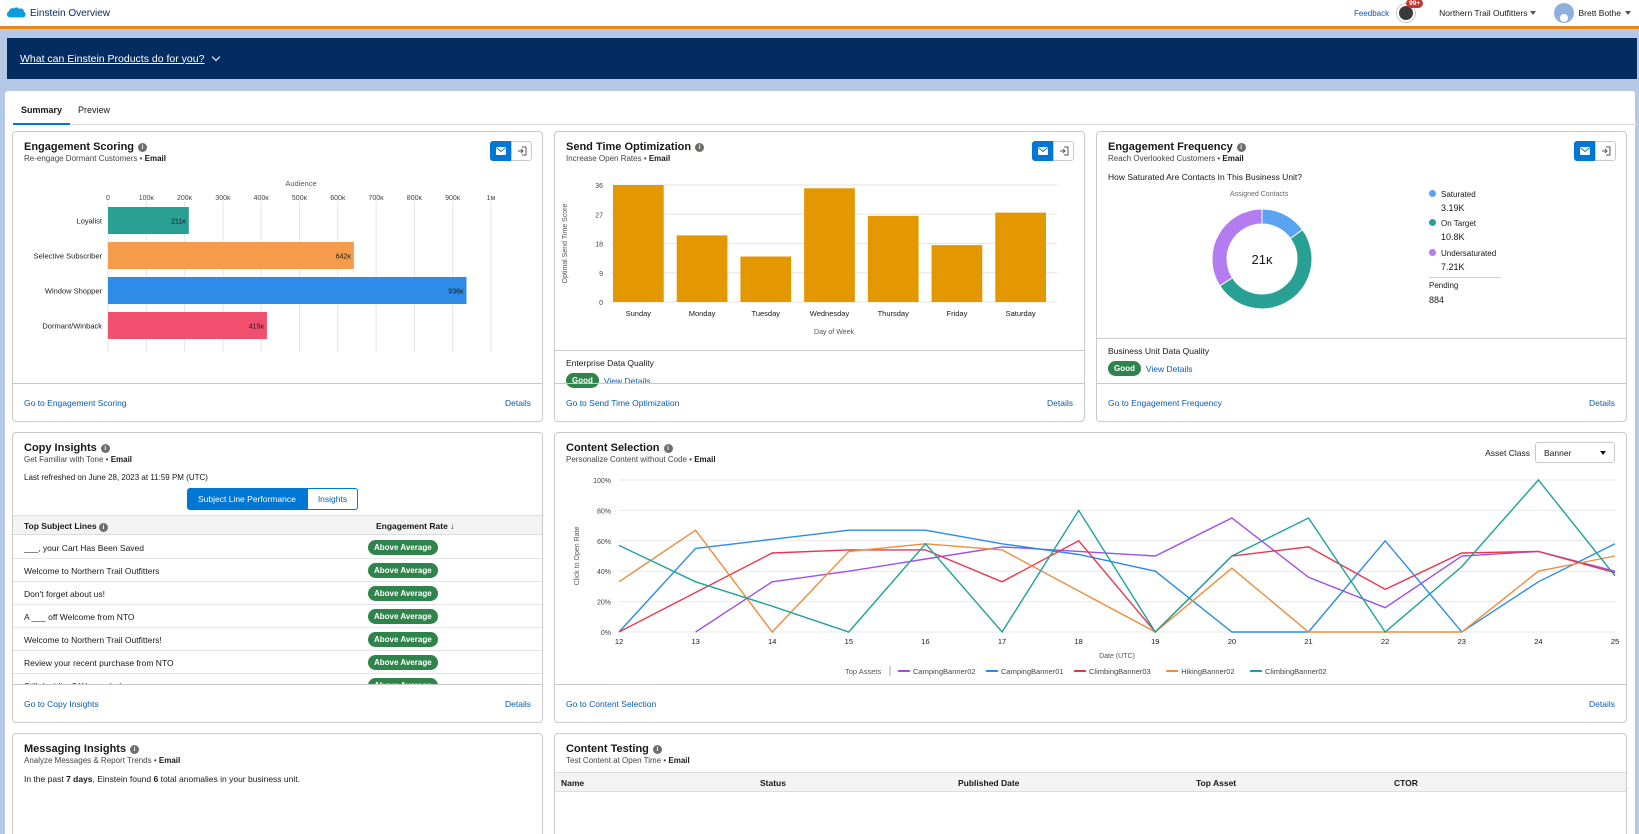  What do you see at coordinates (1266, 269) in the screenshot?
I see `donut-slice` at bounding box center [1266, 269].